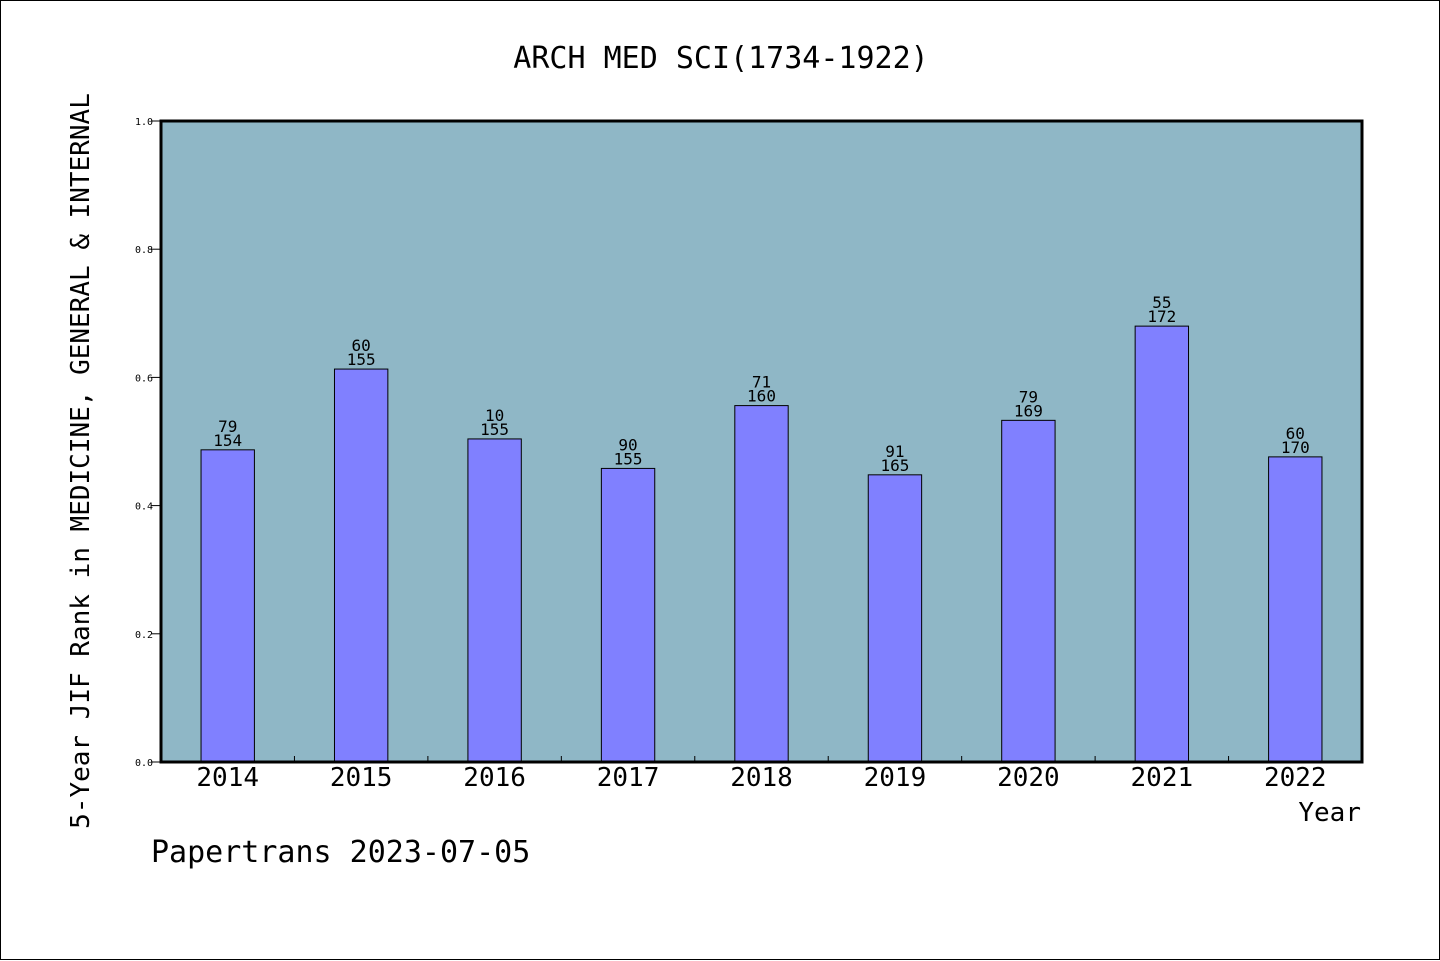 The image size is (1440, 961). What do you see at coordinates (1329, 813) in the screenshot?
I see `x-axis-label: Year` at bounding box center [1329, 813].